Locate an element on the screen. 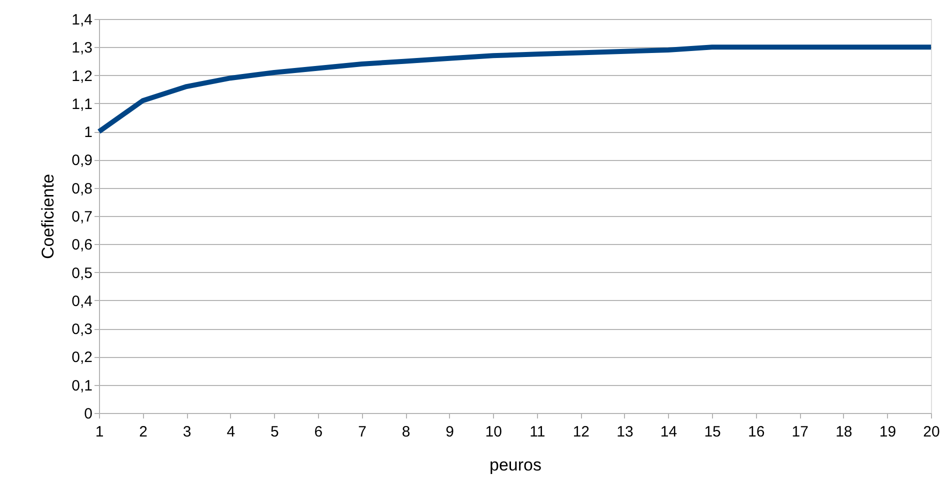  x-tick-label: 3 is located at coordinates (187, 432).